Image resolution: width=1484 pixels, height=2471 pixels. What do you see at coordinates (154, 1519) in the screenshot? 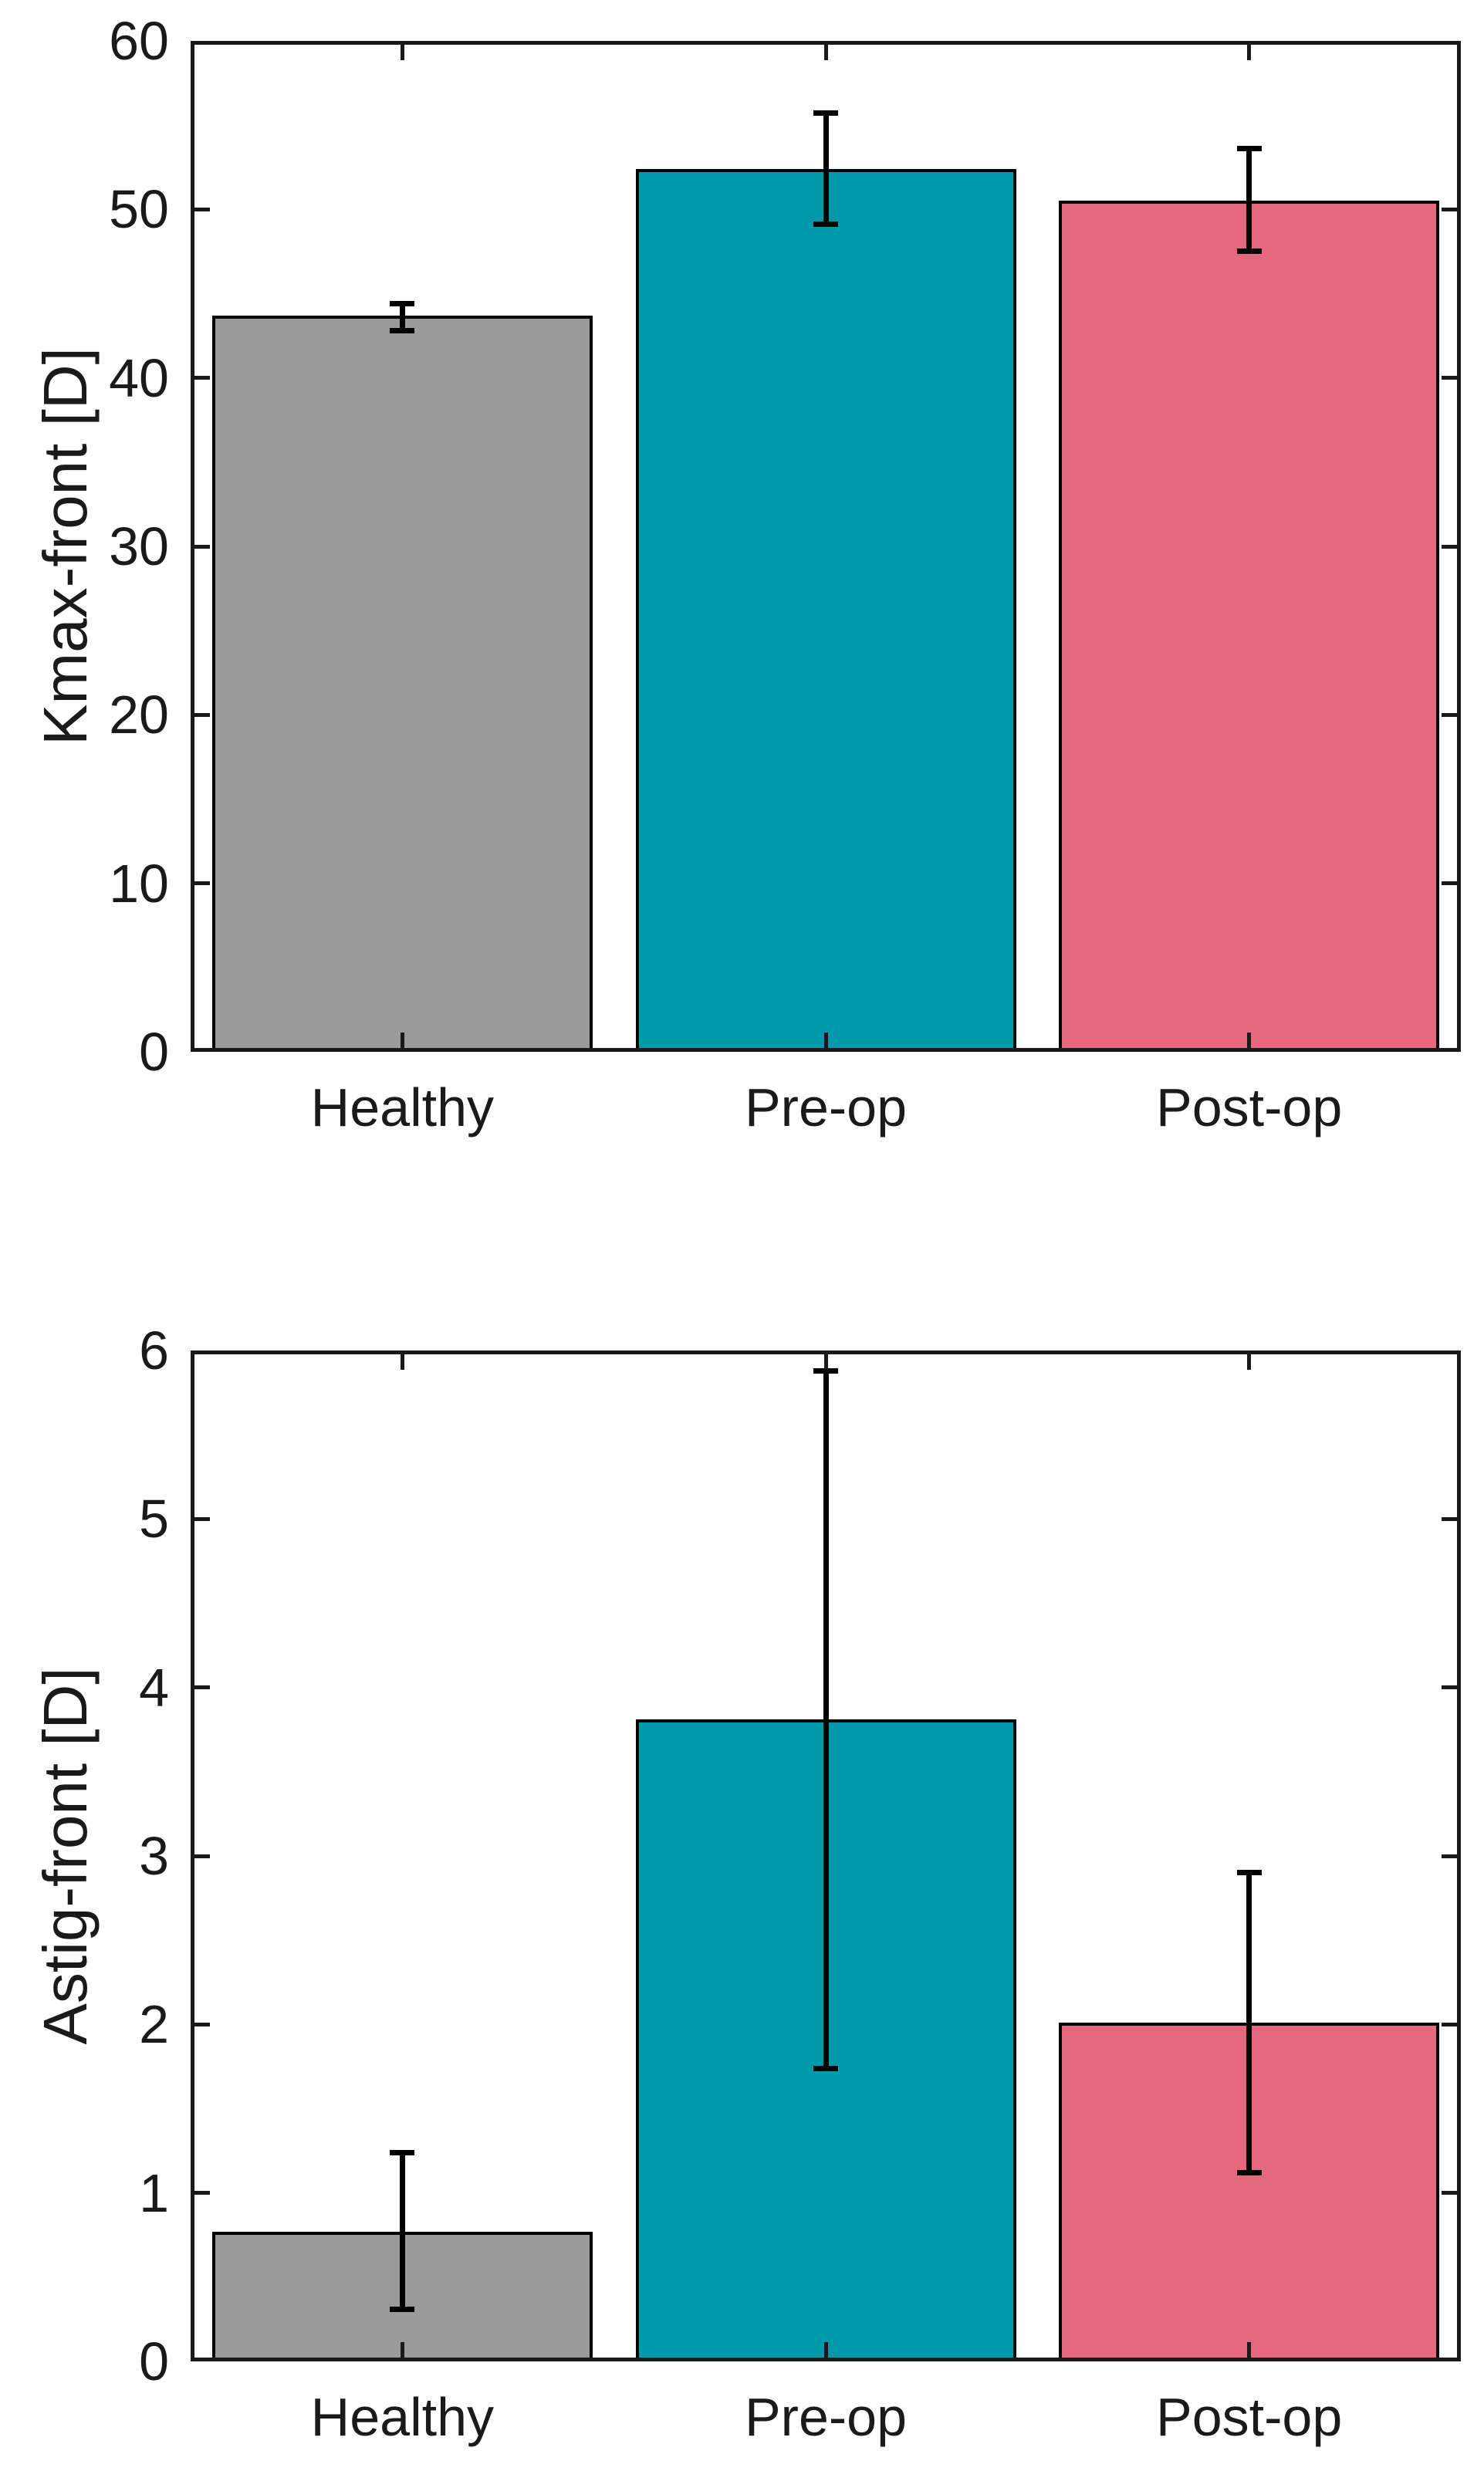
I see `y-tick-label: 5` at bounding box center [154, 1519].